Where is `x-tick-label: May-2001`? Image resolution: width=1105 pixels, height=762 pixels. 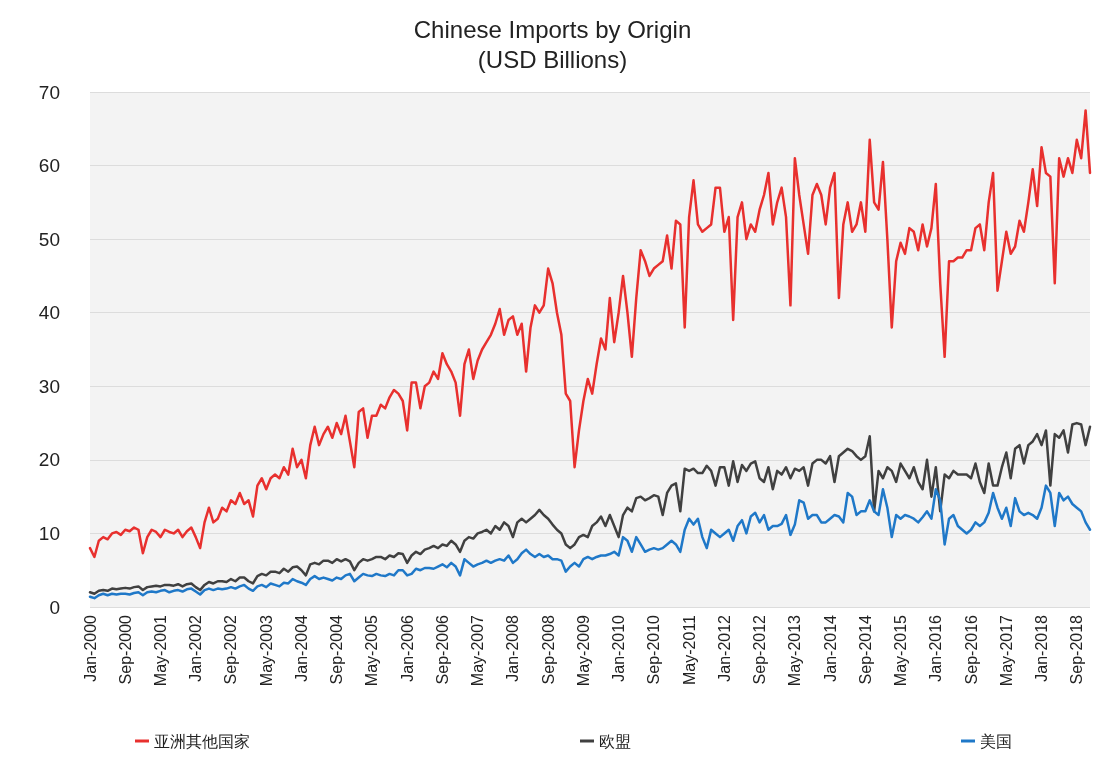
x-tick-label: May-2001 is located at coordinates (160, 650).